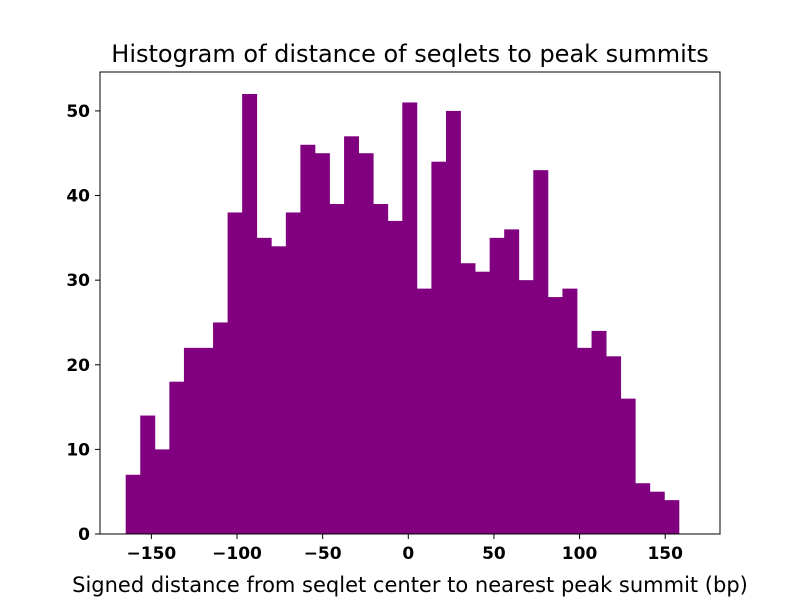 The image size is (800, 600). I want to click on x-tick-label: 150, so click(665, 554).